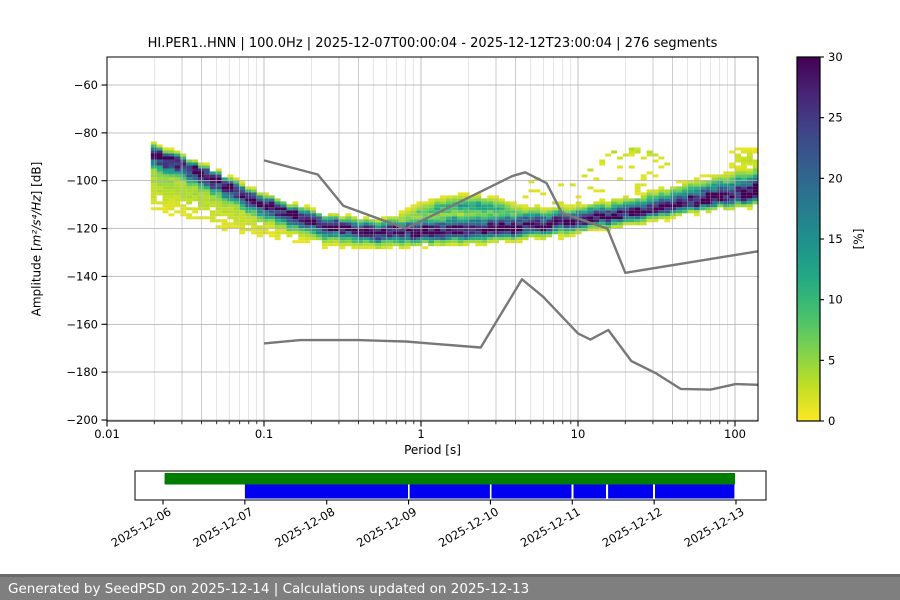  I want to click on timeline-date-label: 2025-12-11, so click(550, 527).